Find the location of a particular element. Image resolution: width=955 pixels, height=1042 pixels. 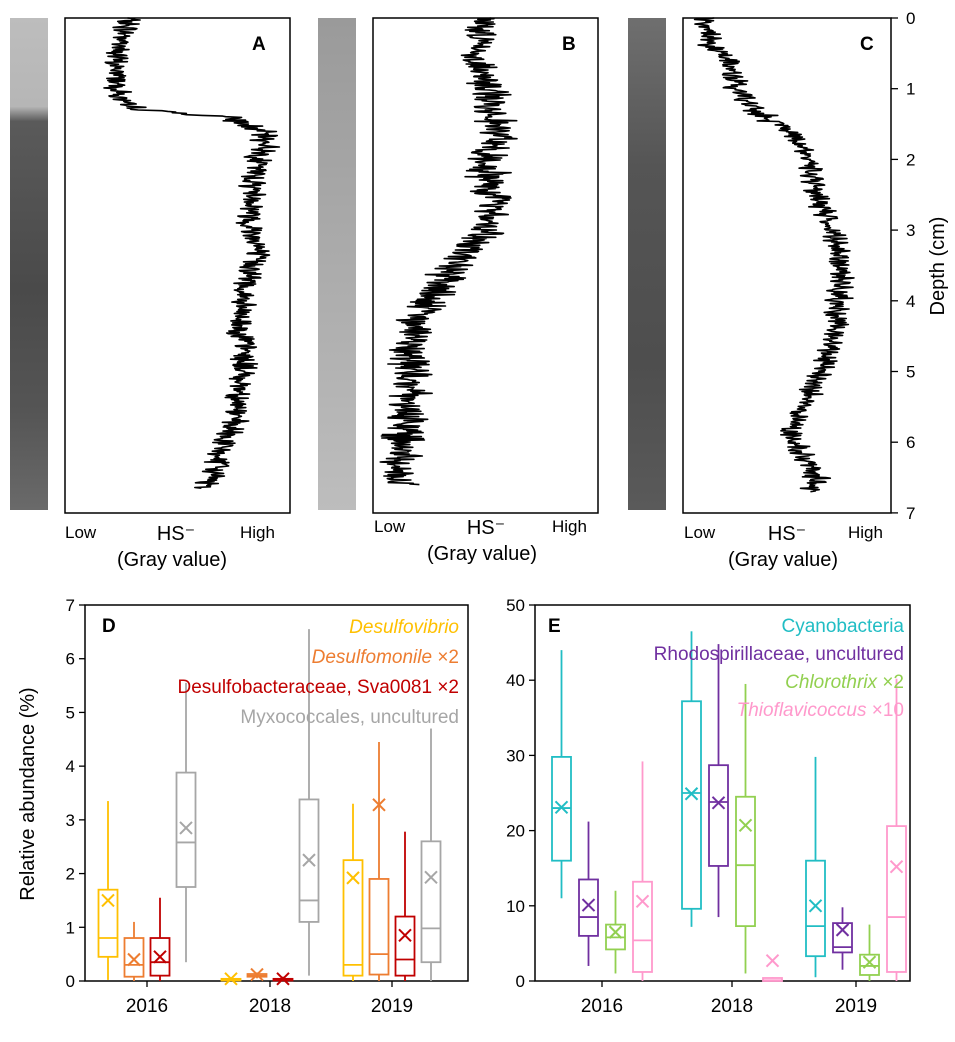

panel-a-frame is located at coordinates (177, 265).